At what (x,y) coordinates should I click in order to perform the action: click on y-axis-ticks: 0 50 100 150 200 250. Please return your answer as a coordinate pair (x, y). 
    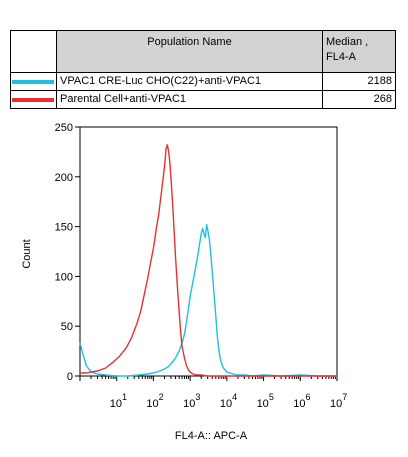
    Looking at the image, I should click on (67, 252).